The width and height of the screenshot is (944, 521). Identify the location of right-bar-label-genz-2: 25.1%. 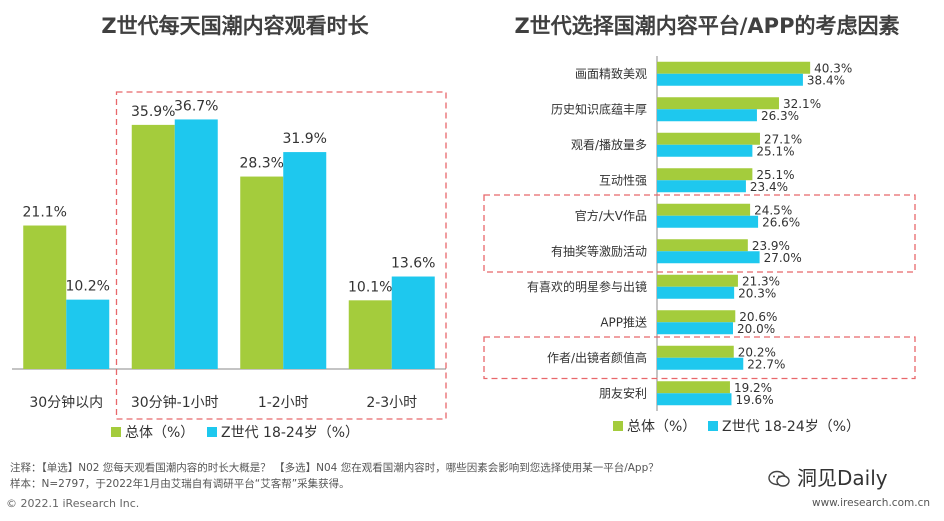
(775, 151).